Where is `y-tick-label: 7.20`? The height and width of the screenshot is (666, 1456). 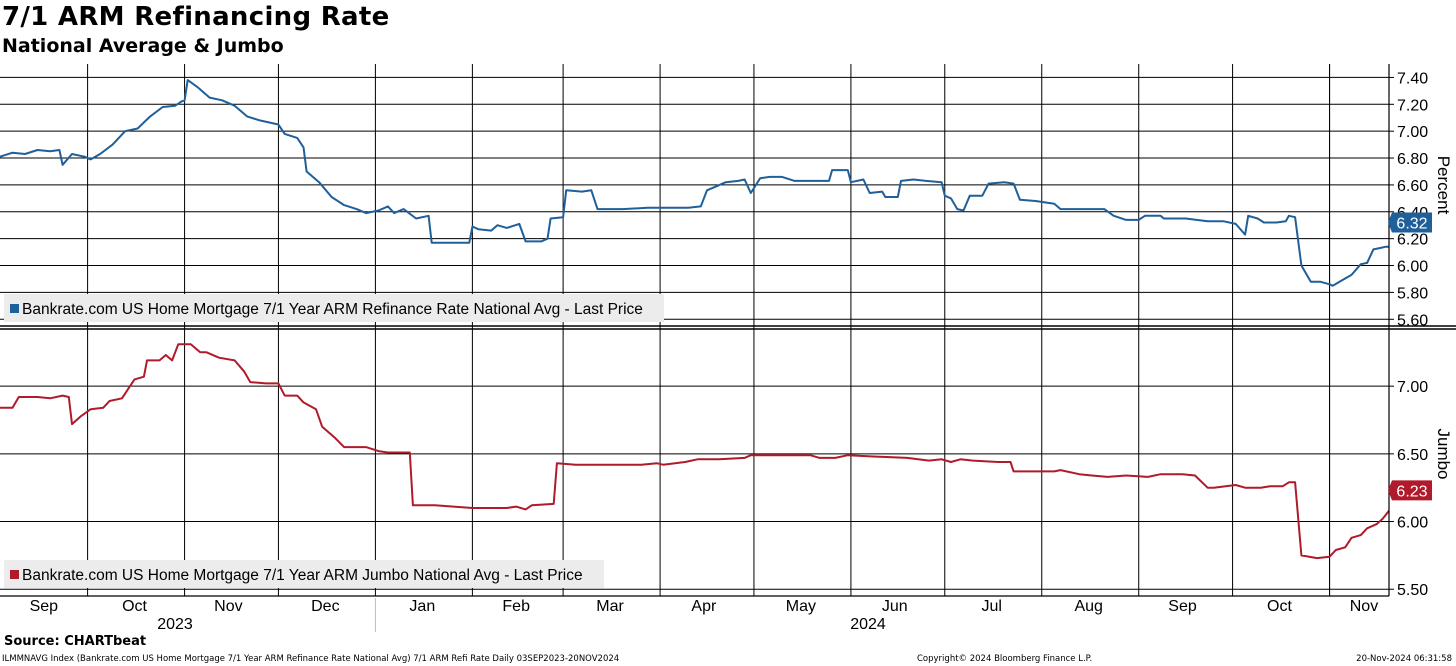 y-tick-label: 7.20 is located at coordinates (1412, 105).